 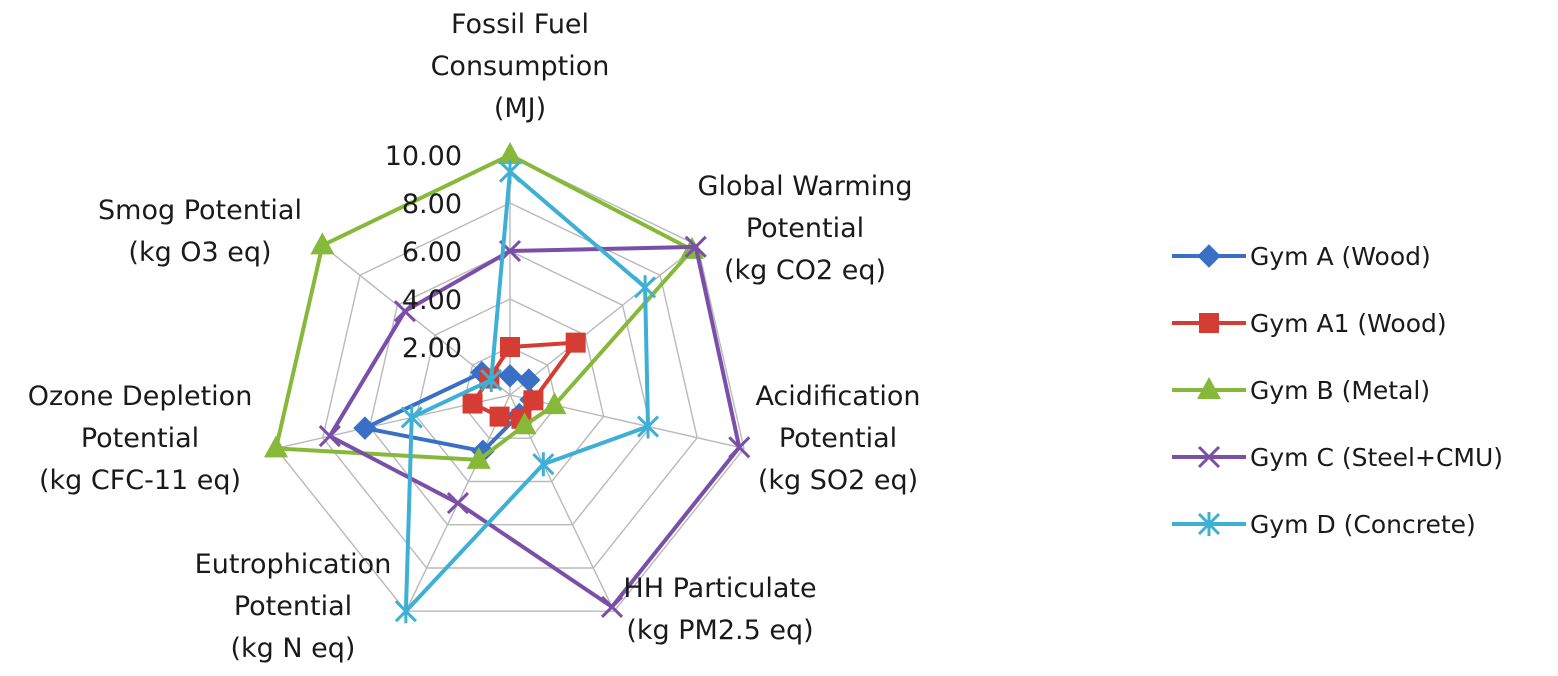 I want to click on legend-item: Gym B (Metal), so click(x=1301, y=390).